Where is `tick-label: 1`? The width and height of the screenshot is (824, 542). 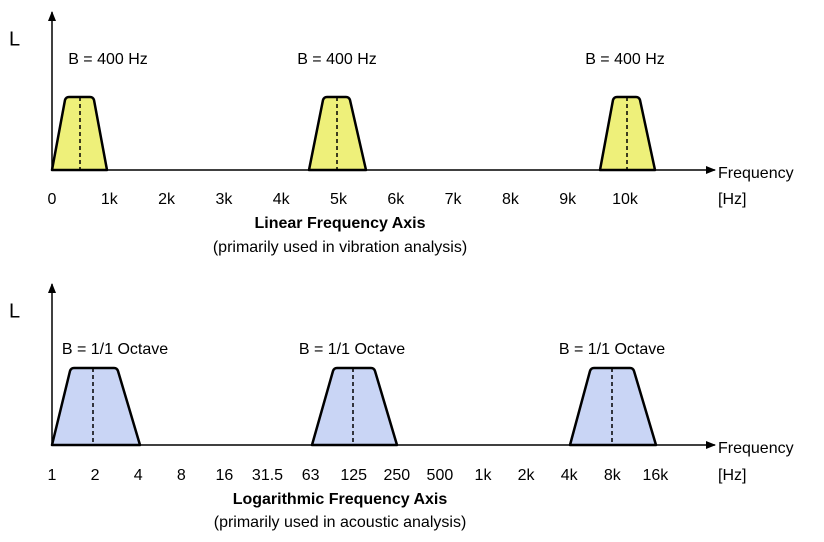
tick-label: 1 is located at coordinates (52, 475).